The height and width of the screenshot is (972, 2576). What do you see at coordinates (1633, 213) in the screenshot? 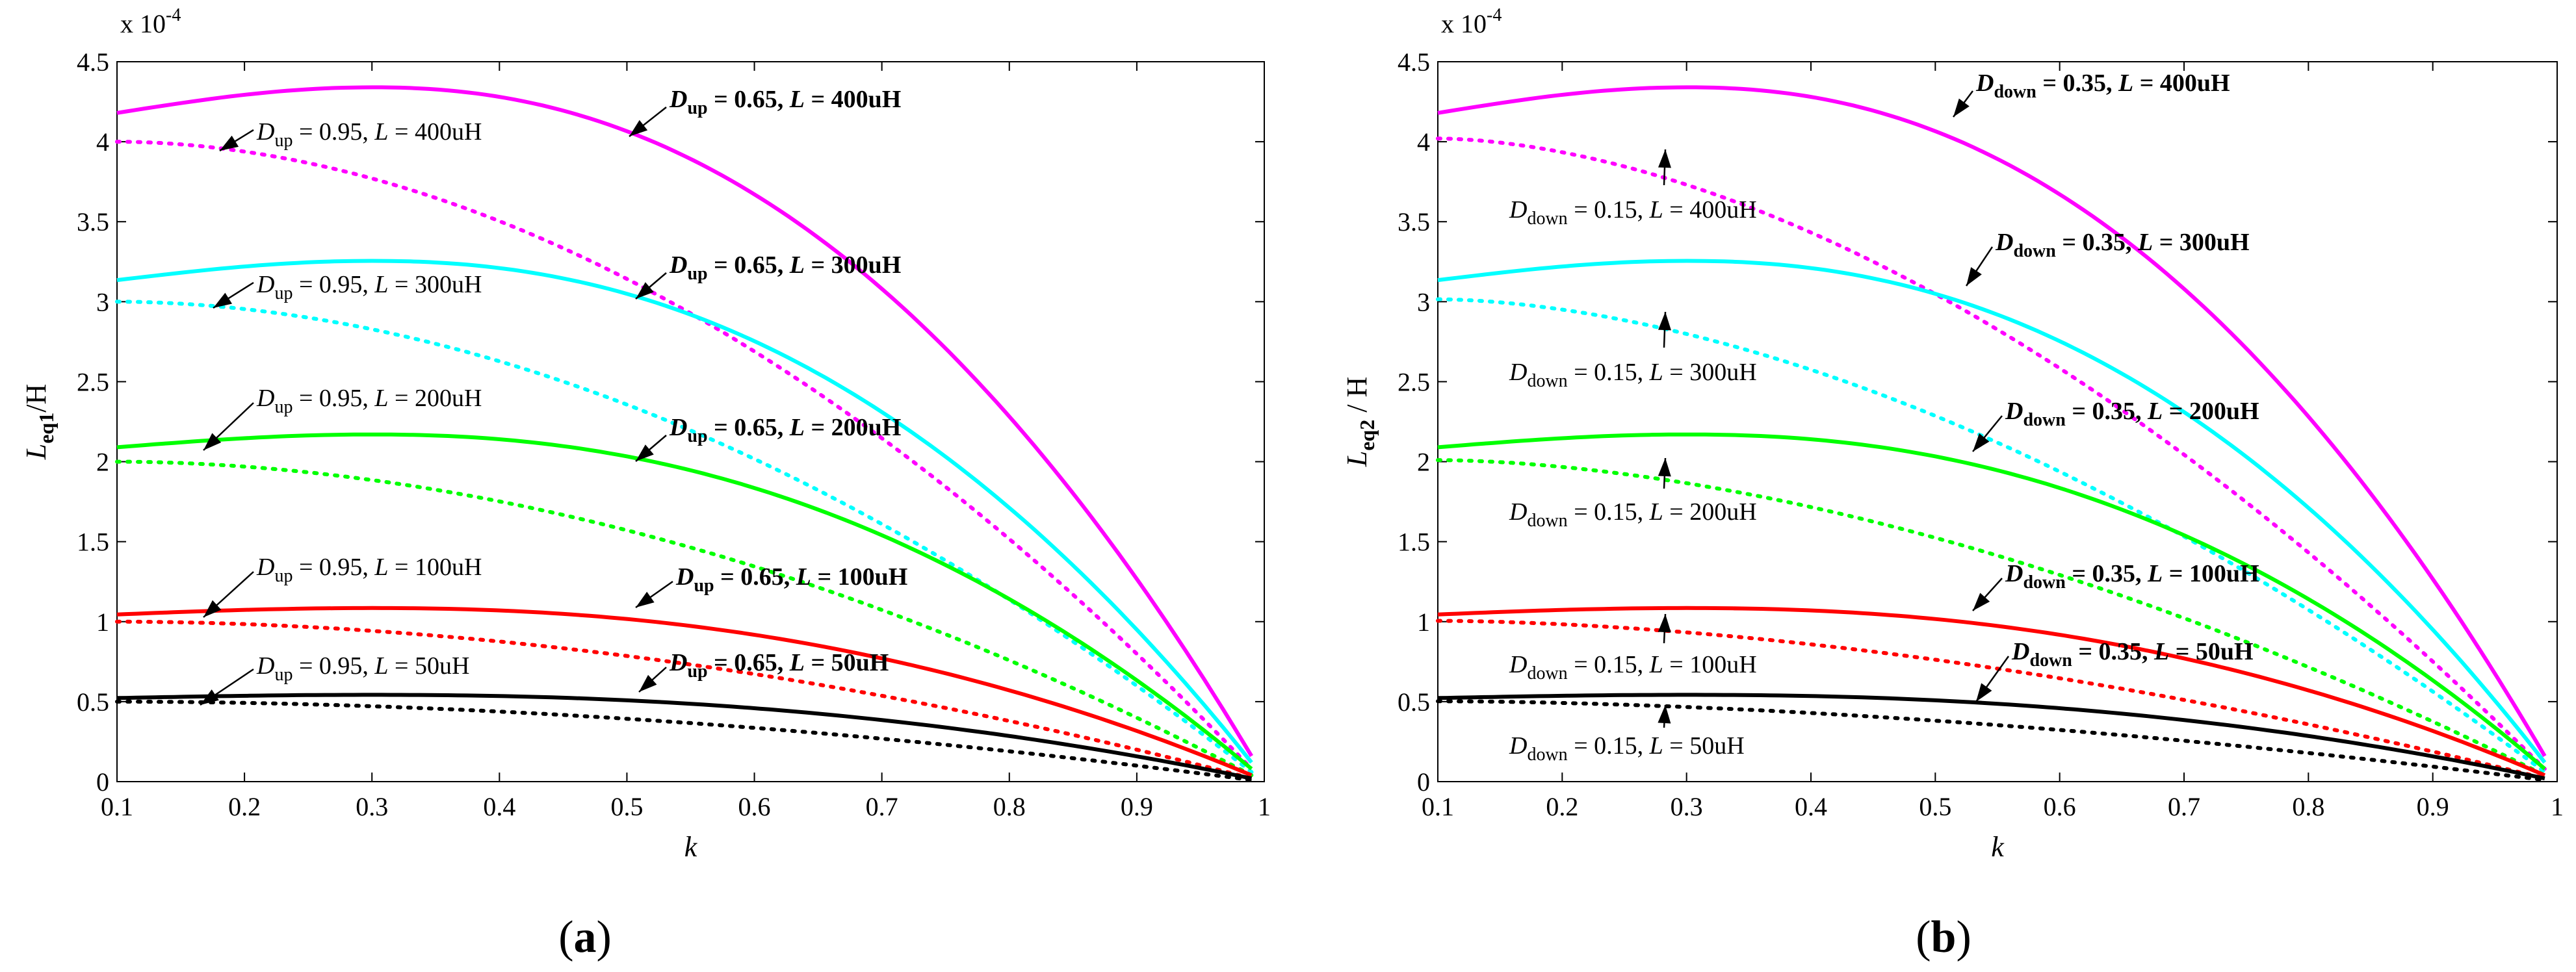
I see `series-annotation: Ddown = 0.15, L = 400uH` at bounding box center [1633, 213].